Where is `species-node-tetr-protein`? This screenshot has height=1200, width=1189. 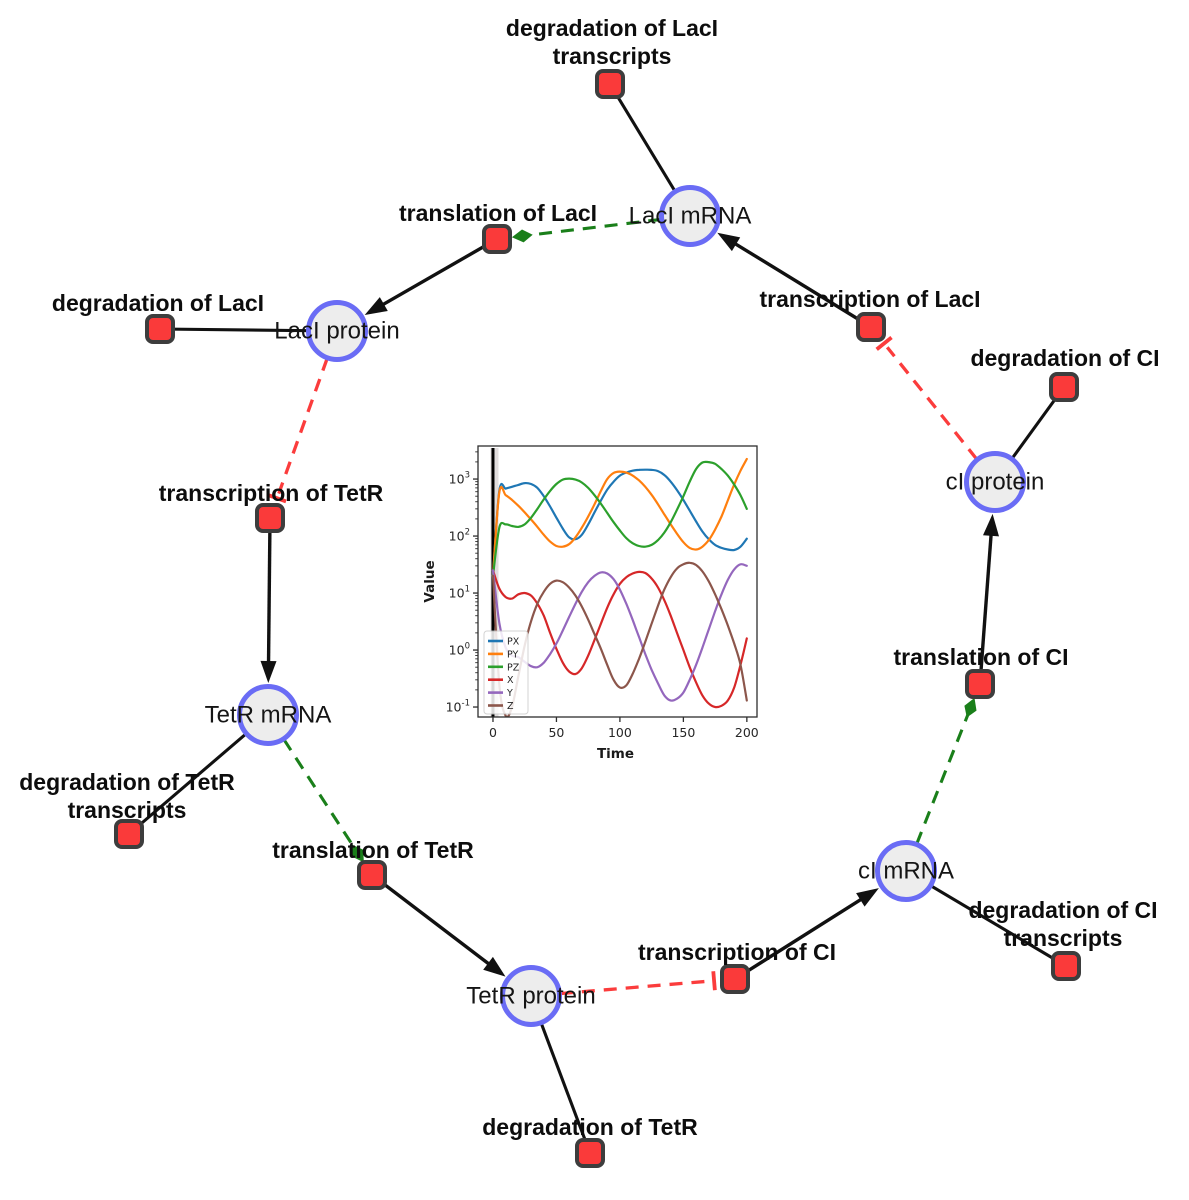
species-node-tetr-protein is located at coordinates (531, 996).